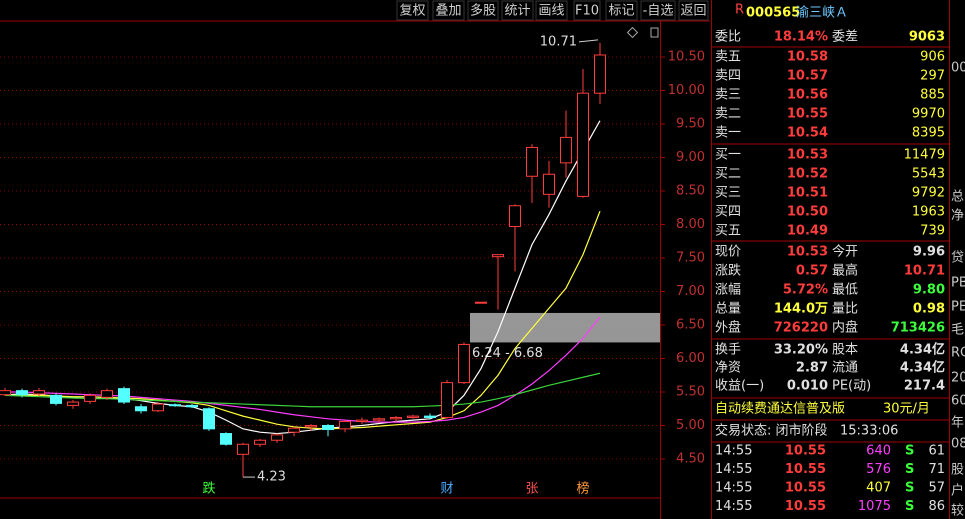  What do you see at coordinates (728, 114) in the screenshot?
I see `quote-cell: 卖二` at bounding box center [728, 114].